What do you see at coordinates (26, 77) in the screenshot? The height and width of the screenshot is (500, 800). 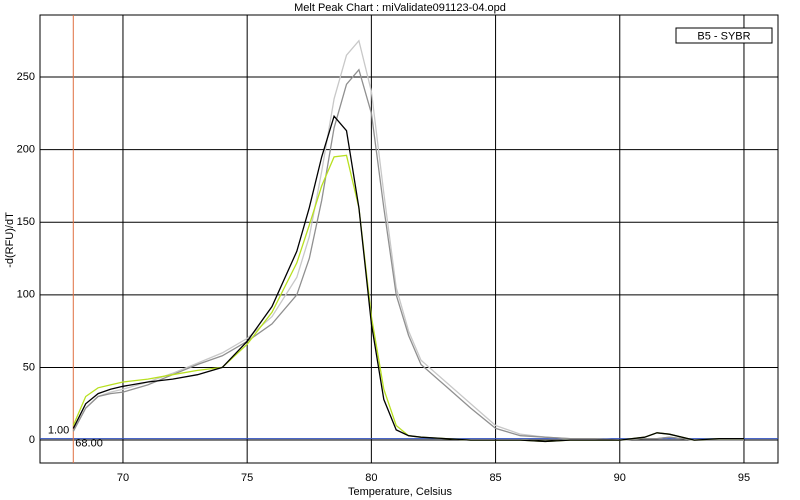 I see `y-tick-label: 250` at bounding box center [26, 77].